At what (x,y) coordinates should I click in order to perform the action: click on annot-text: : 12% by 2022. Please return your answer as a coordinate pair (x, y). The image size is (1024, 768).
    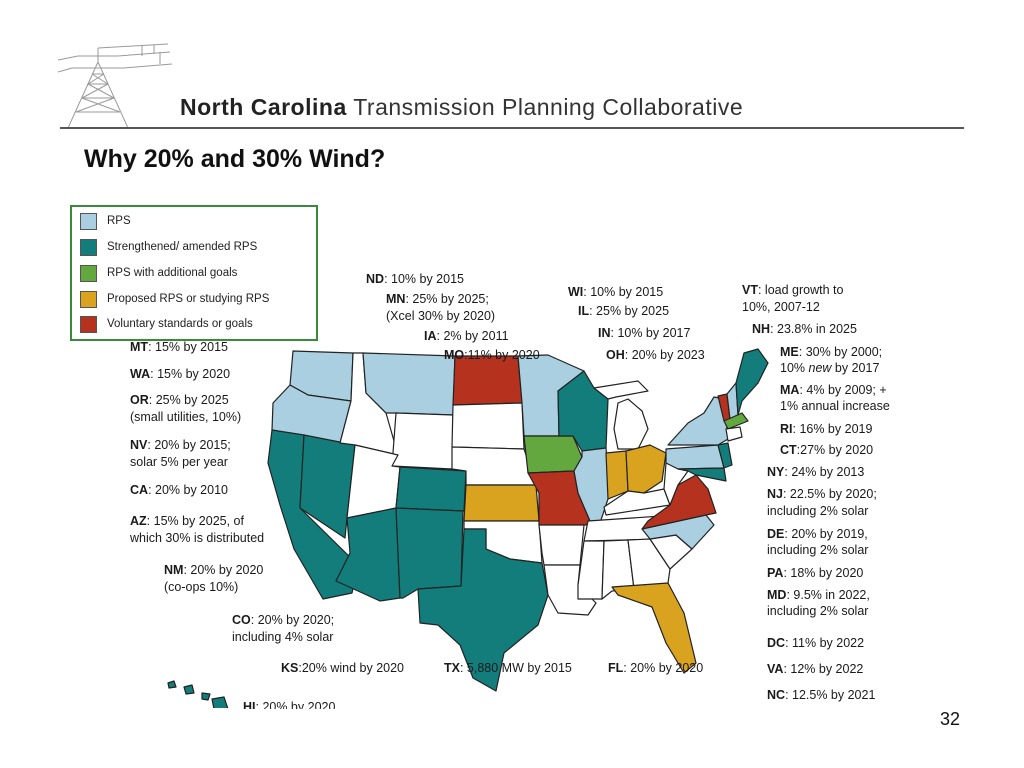
    Looking at the image, I should click on (823, 669).